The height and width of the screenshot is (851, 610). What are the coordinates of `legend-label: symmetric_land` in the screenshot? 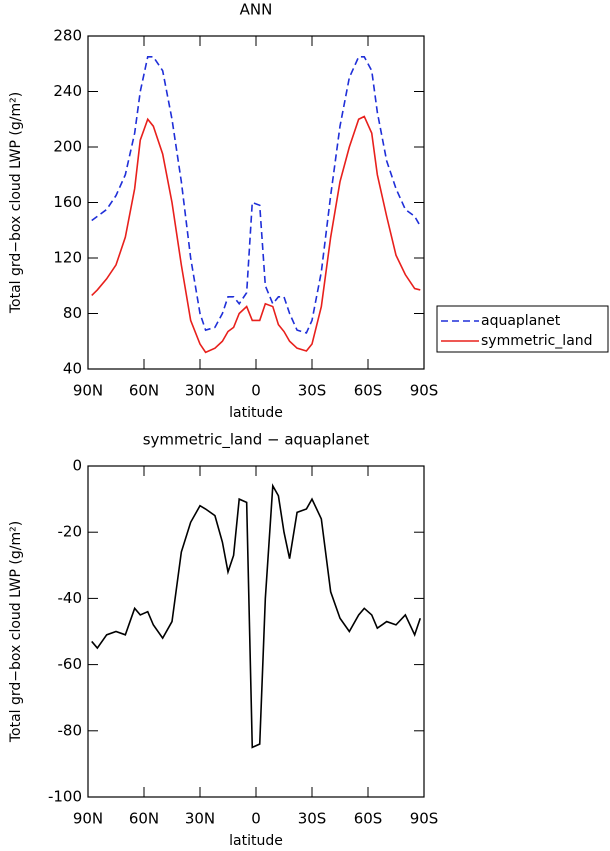 It's located at (537, 341).